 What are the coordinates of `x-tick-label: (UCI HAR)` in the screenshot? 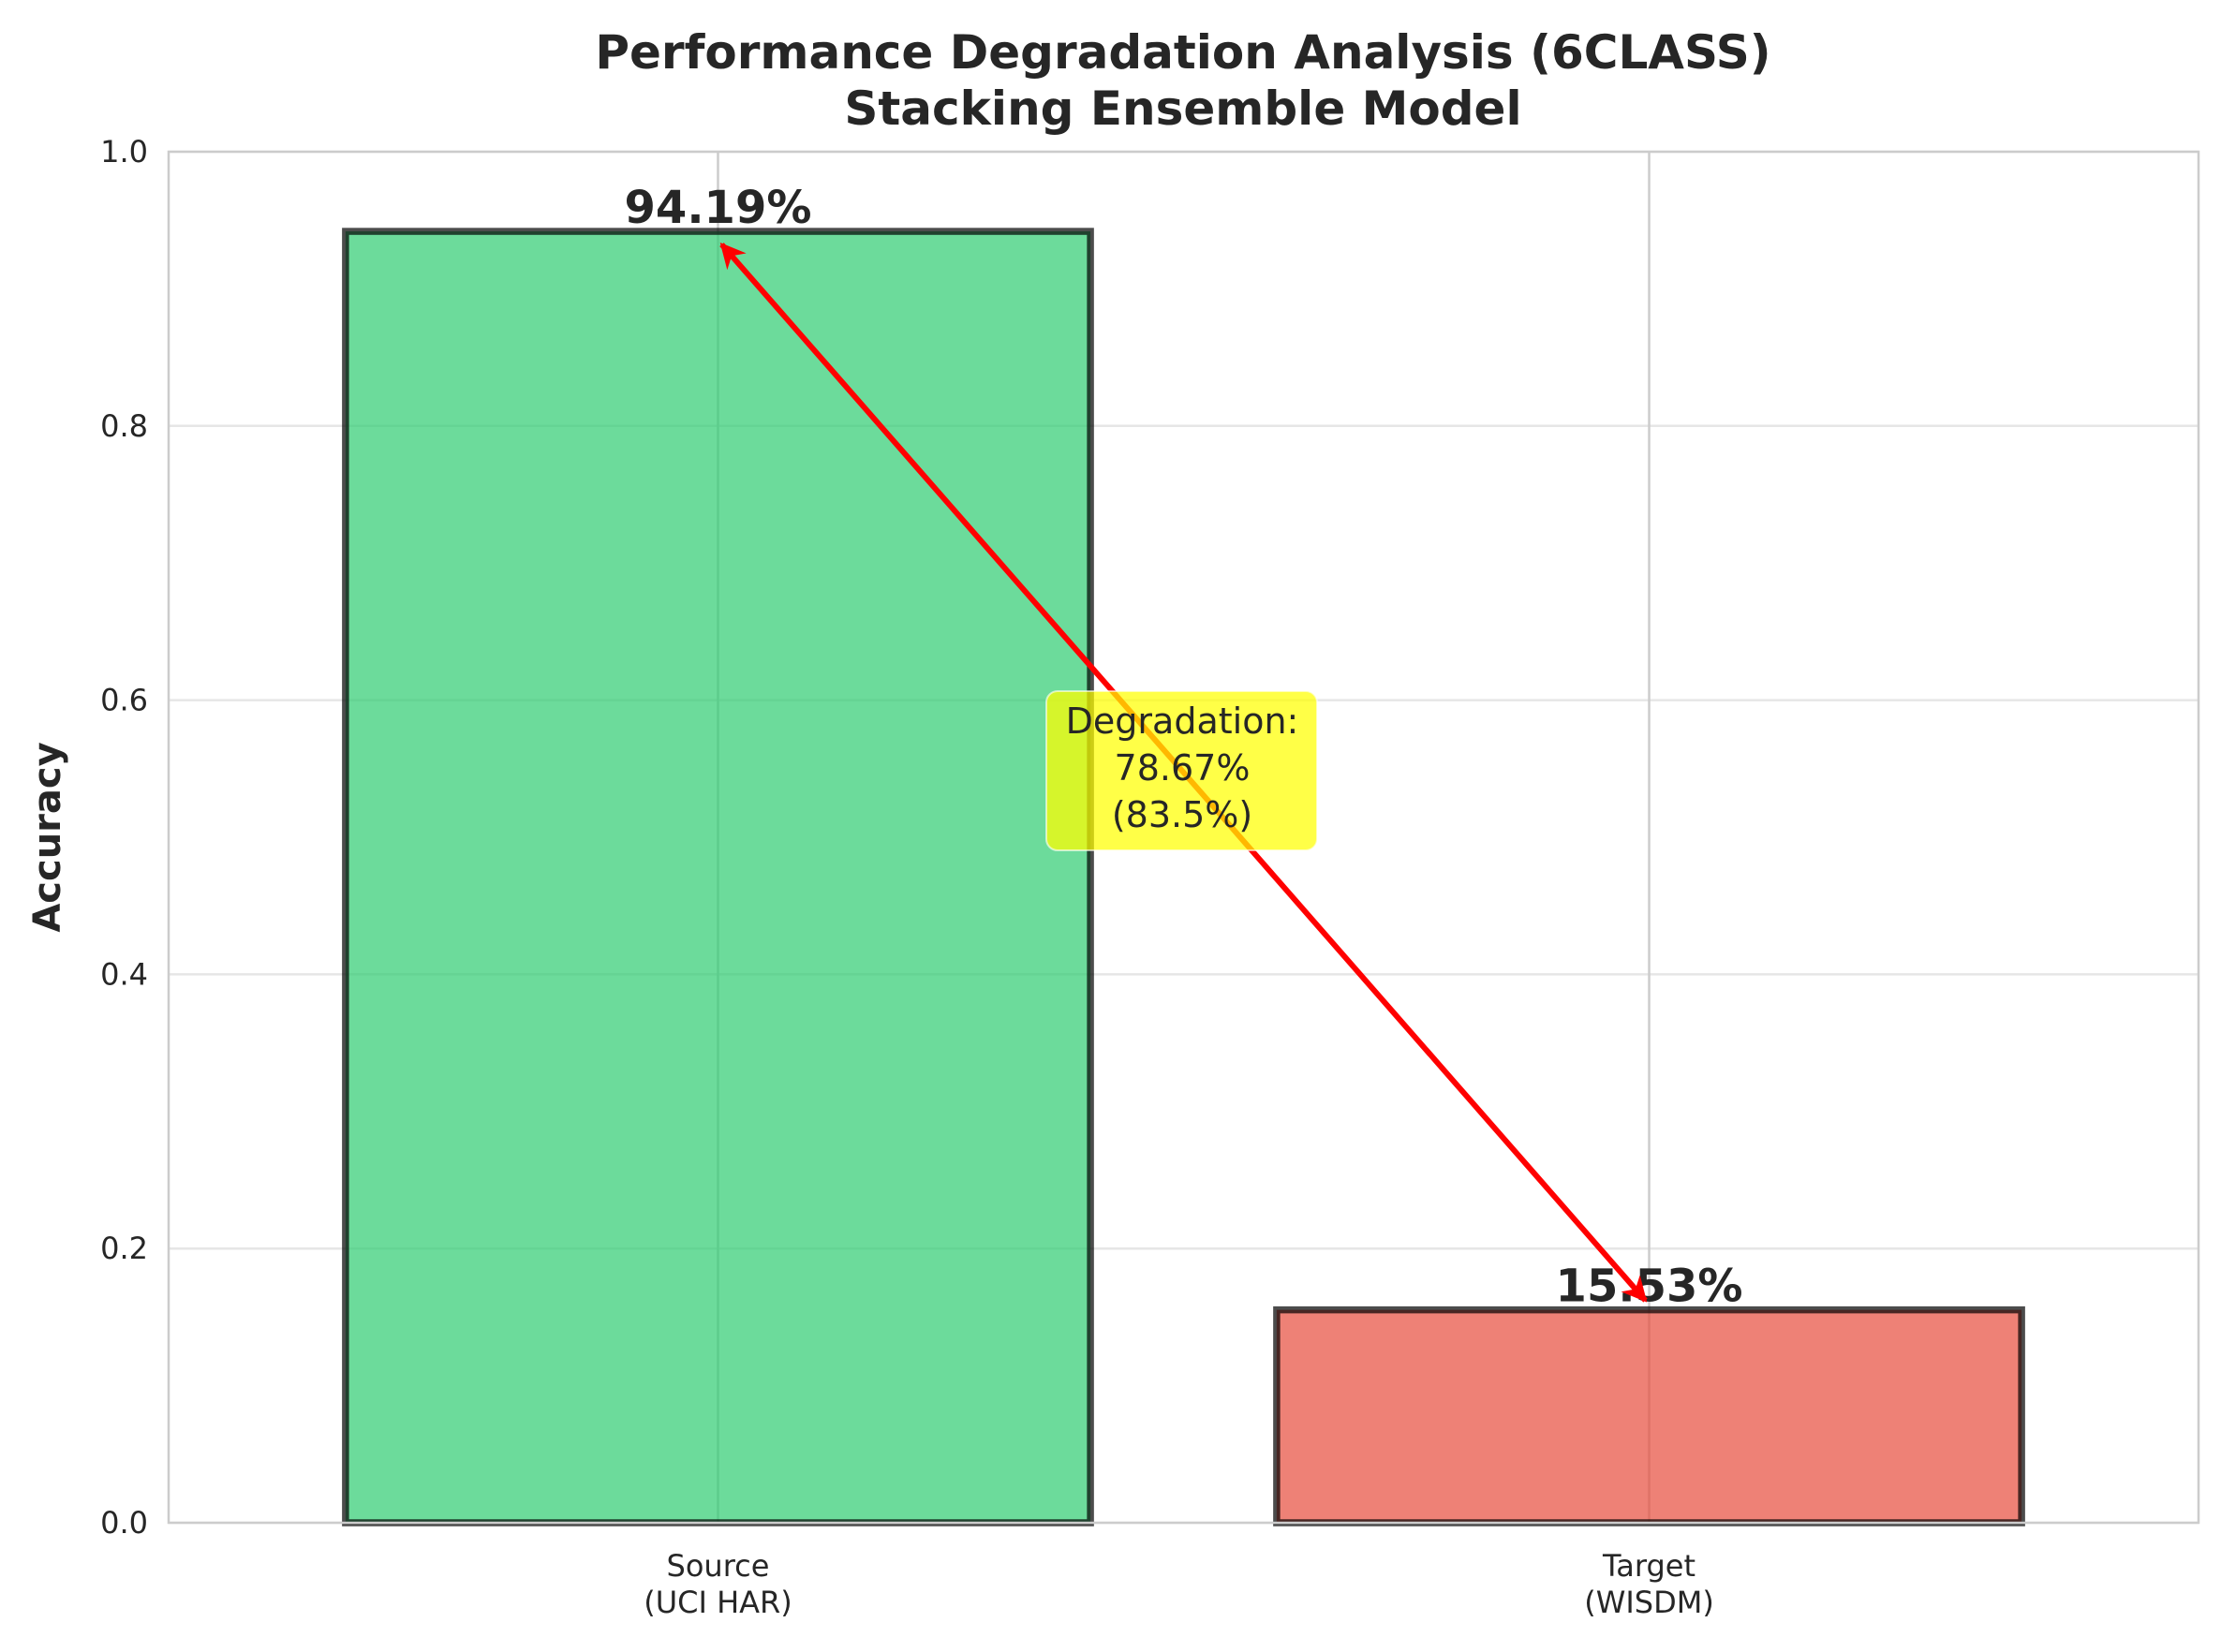 It's located at (718, 1602).